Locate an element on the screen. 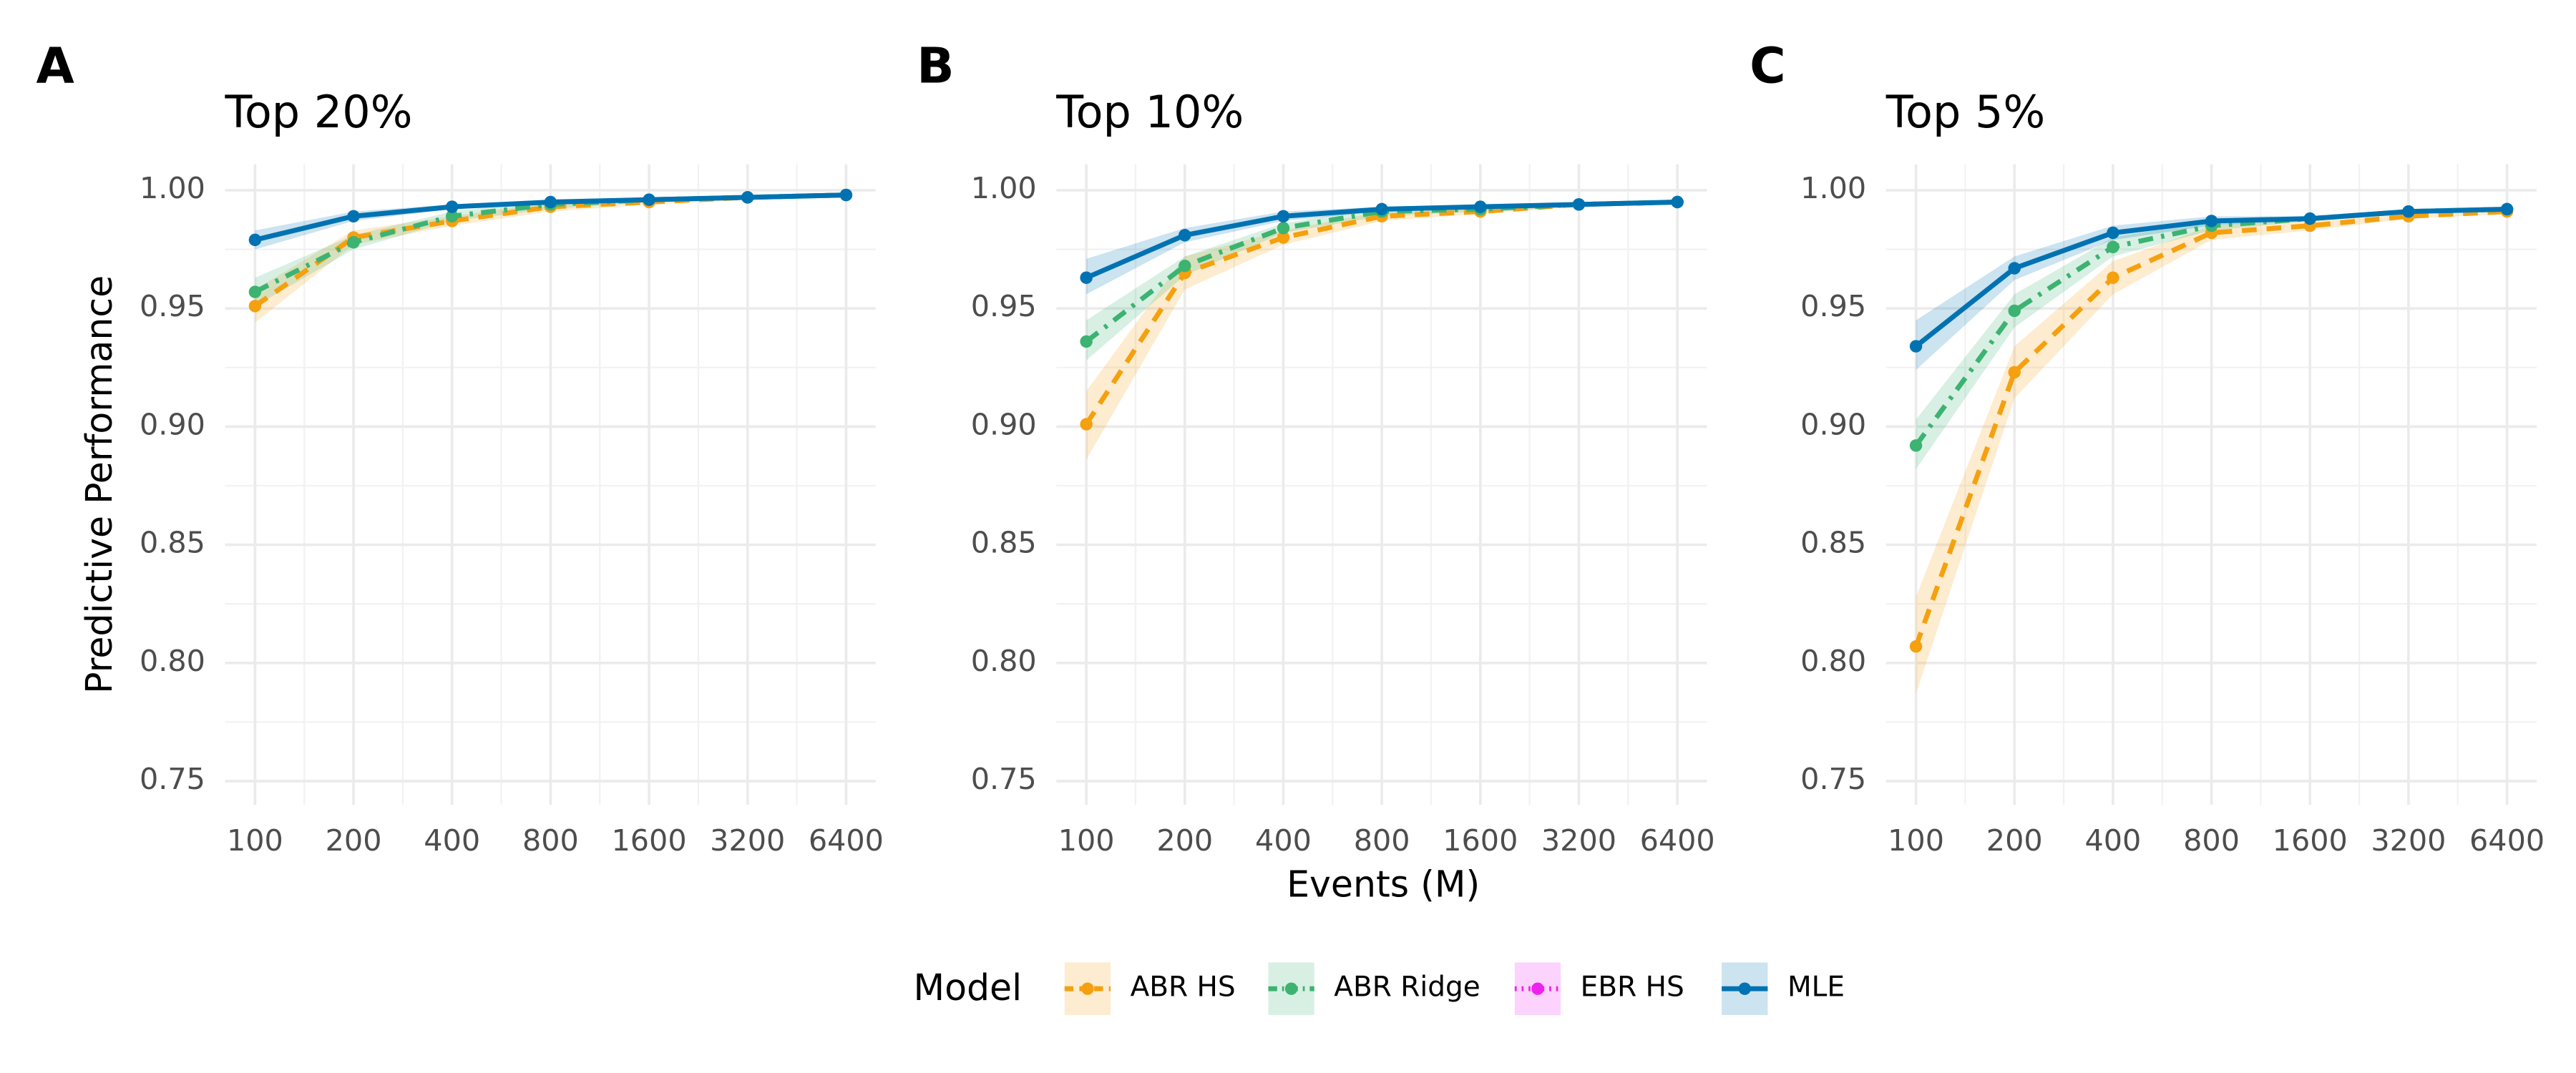 This screenshot has width=2576, height=1073. legend-title: Model is located at coordinates (968, 987).